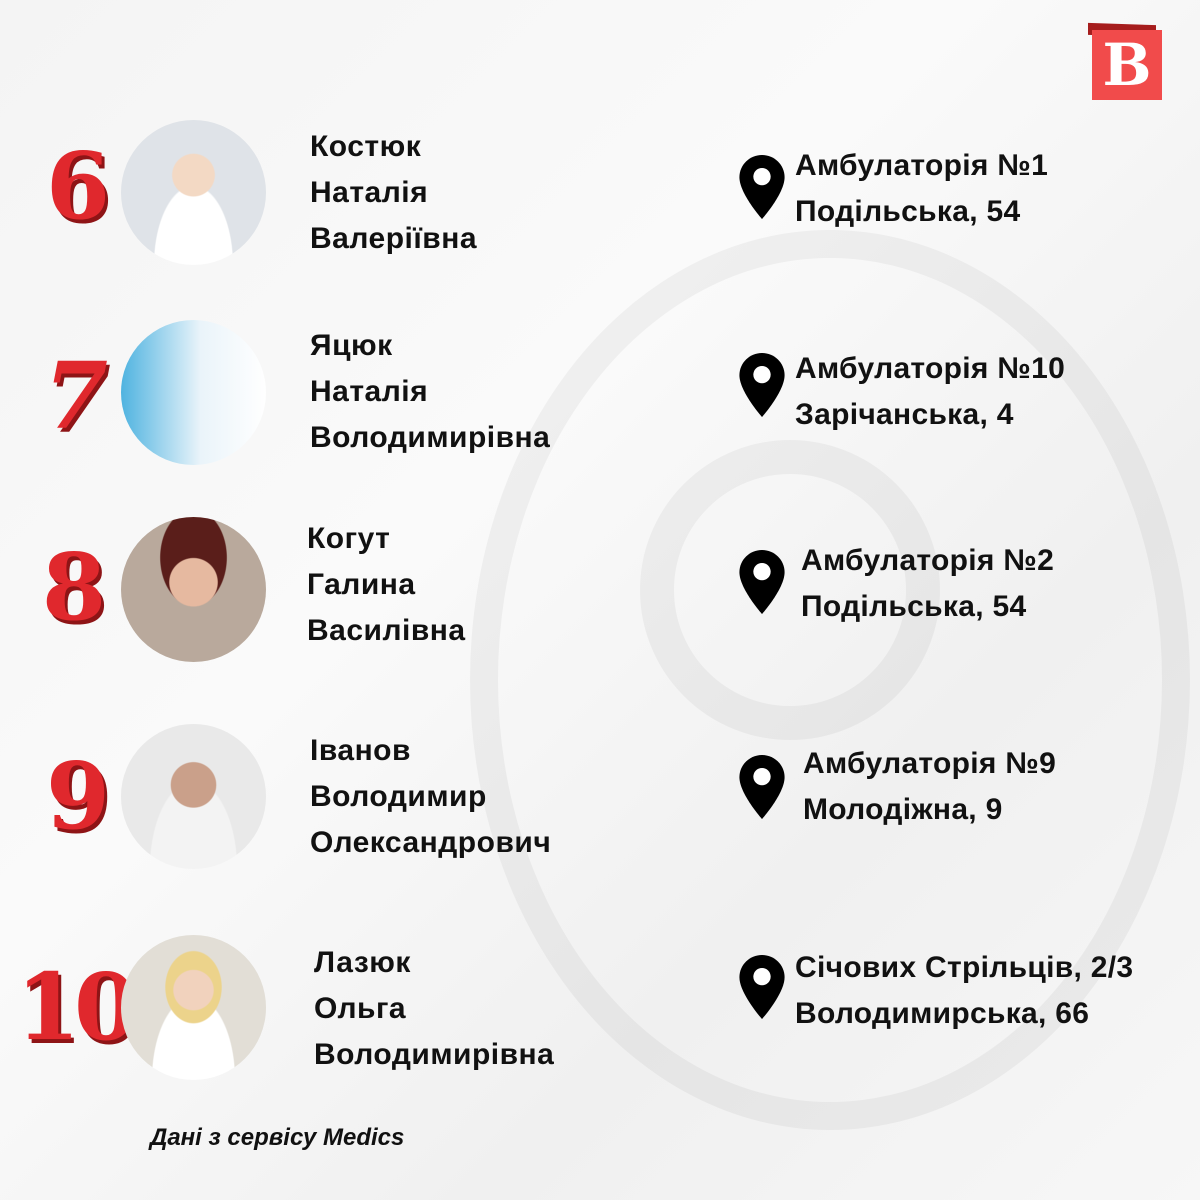 This screenshot has height=1200, width=1200. Describe the element at coordinates (964, 991) in the screenshot. I see `clinic-address: Січових Стрільців, 2/3 Володимирська, 66` at that location.